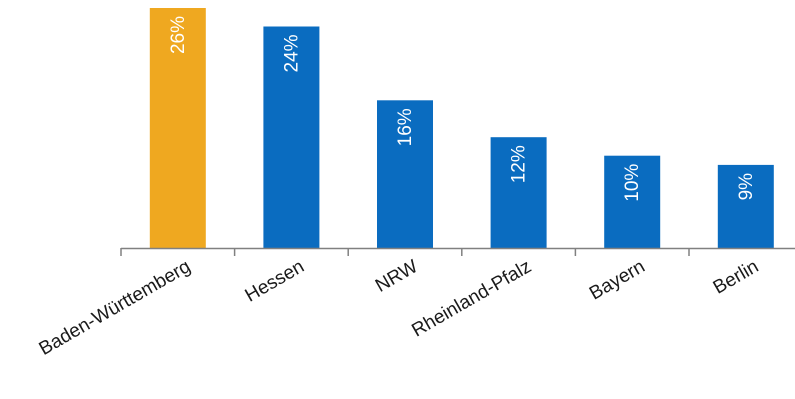 The width and height of the screenshot is (795, 399). Describe the element at coordinates (291, 137) in the screenshot. I see `bar-hessen` at that location.